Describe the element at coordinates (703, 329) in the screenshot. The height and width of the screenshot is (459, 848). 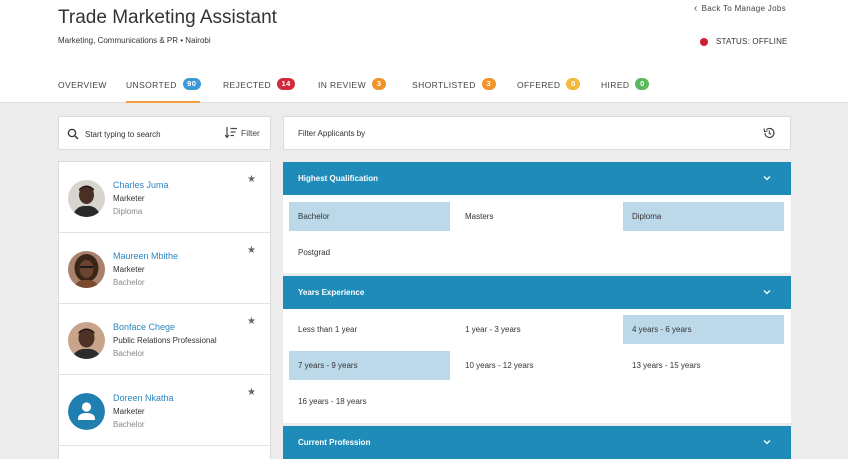
I see `option-4-6-years: 4 years - 6 years` at that location.